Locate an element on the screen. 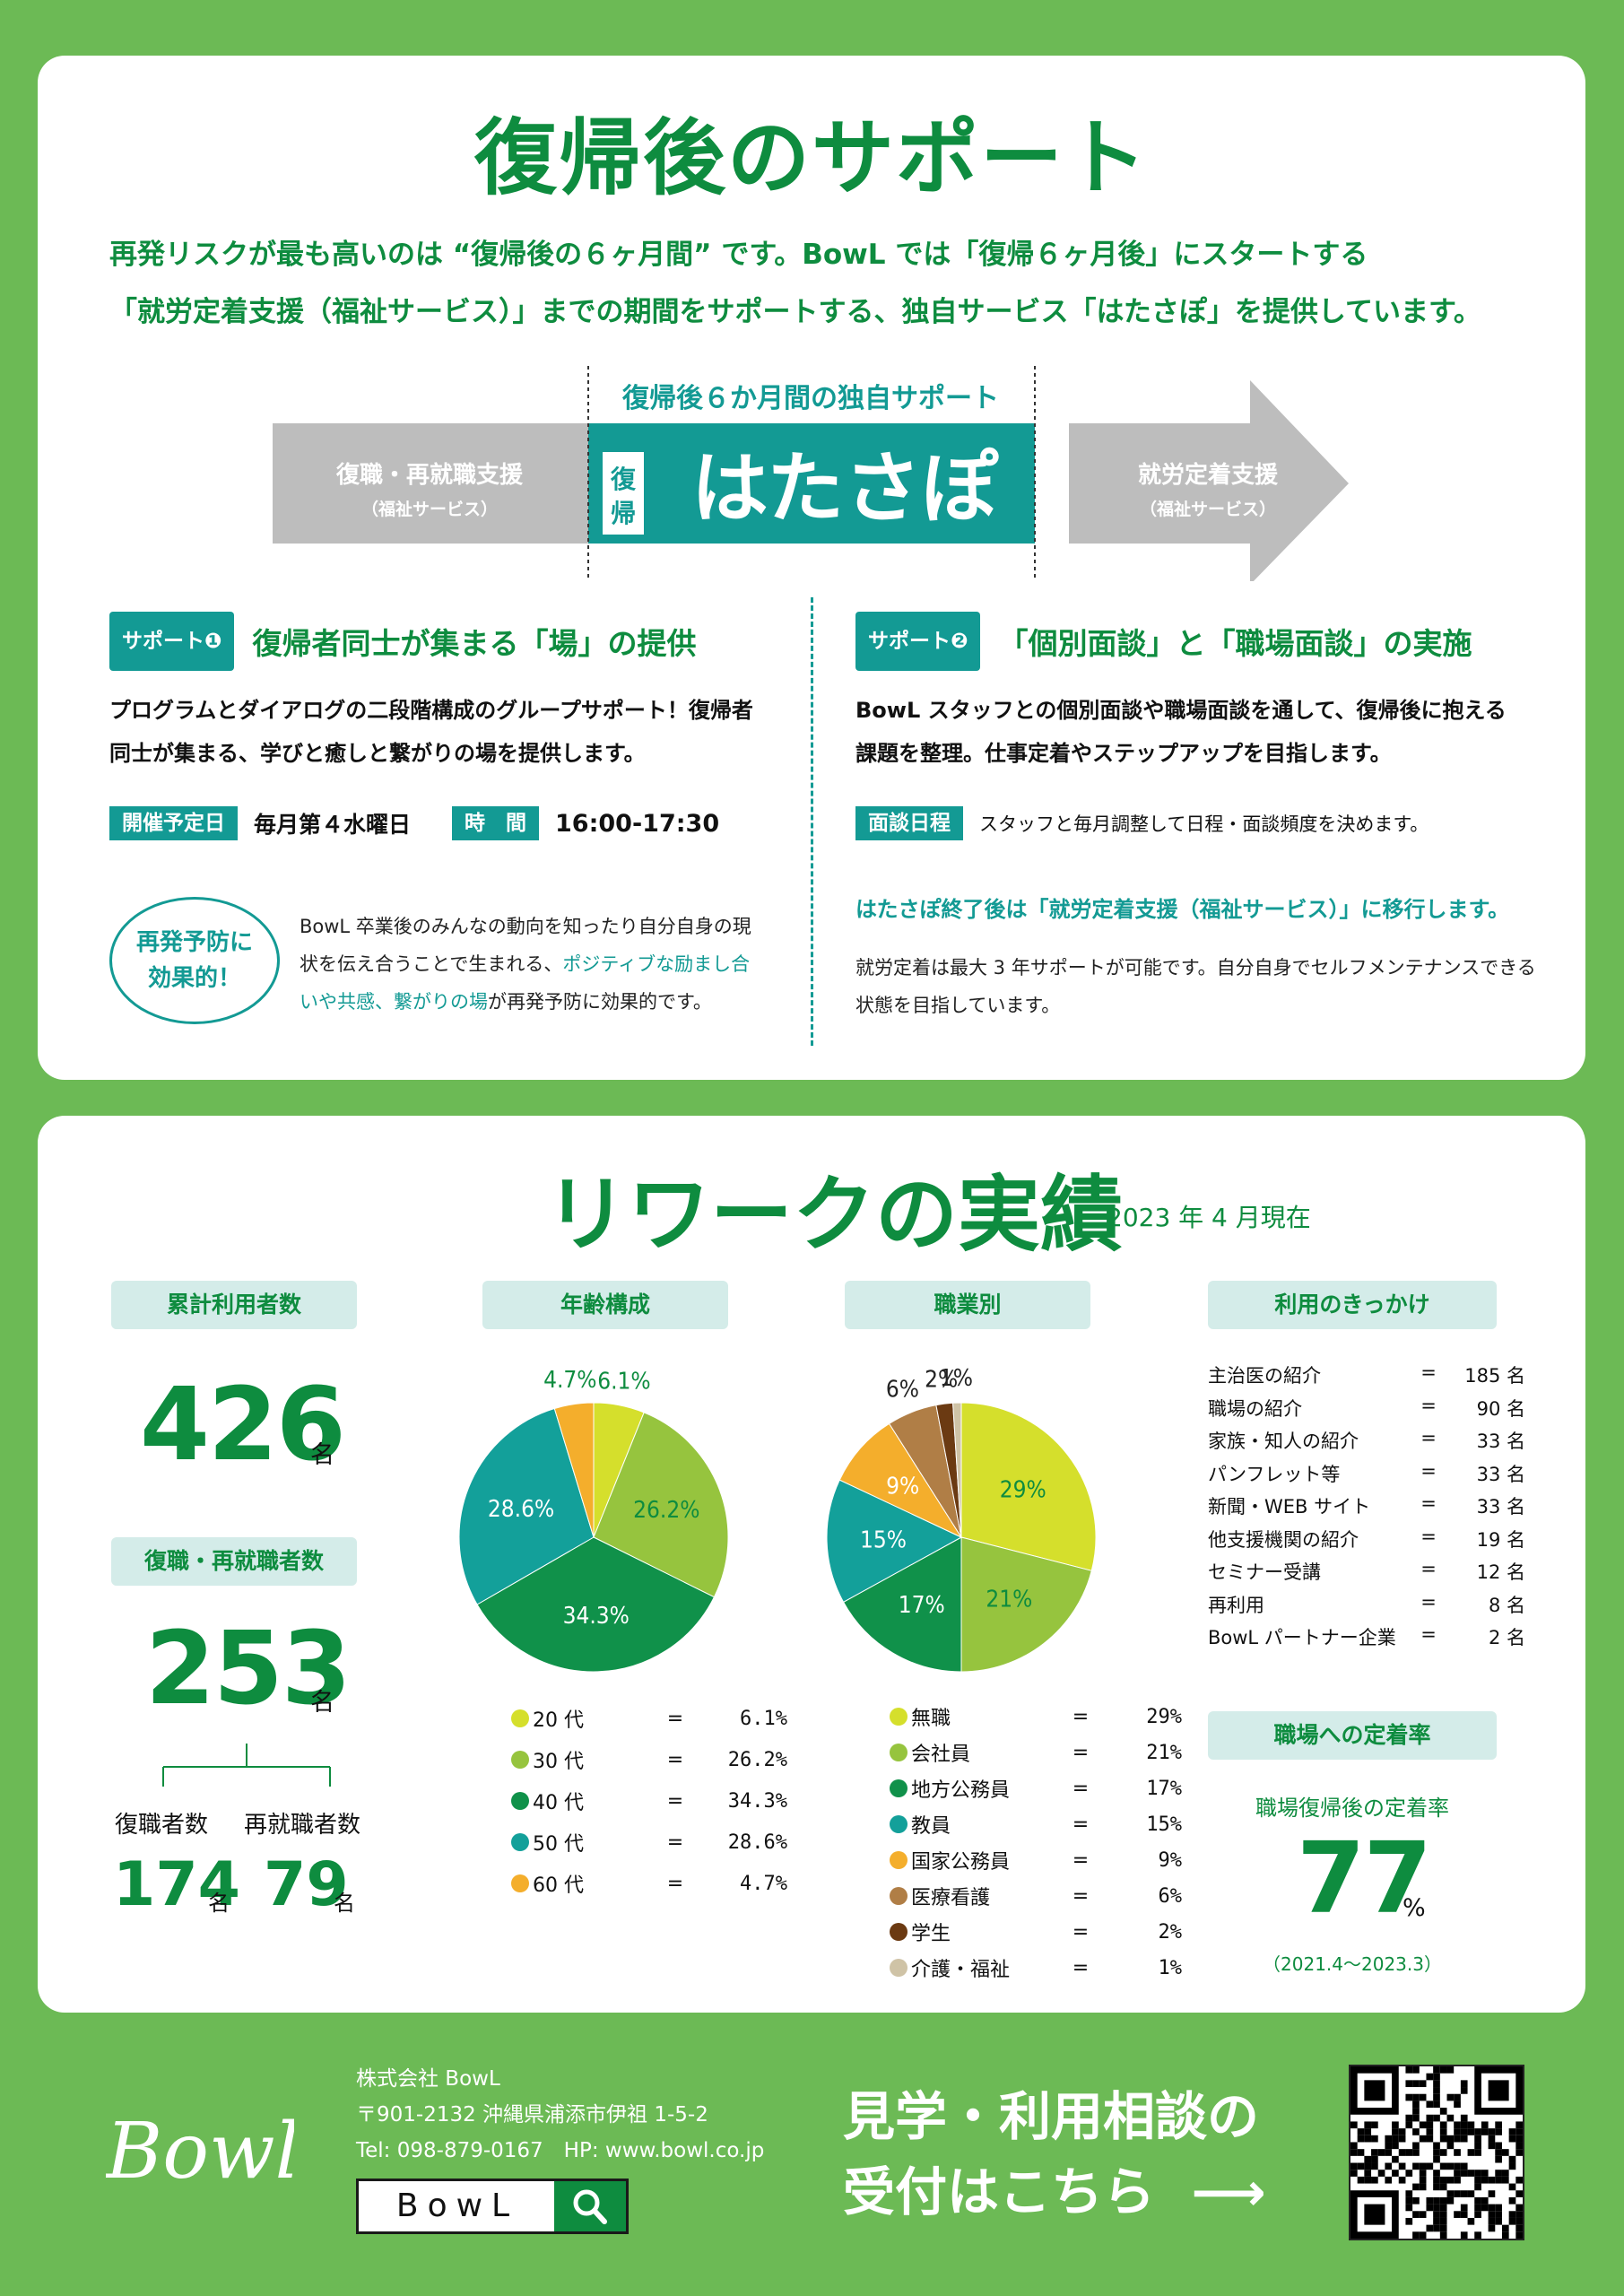 This screenshot has width=1624, height=2296. legend-value: 4.7% is located at coordinates (763, 1883).